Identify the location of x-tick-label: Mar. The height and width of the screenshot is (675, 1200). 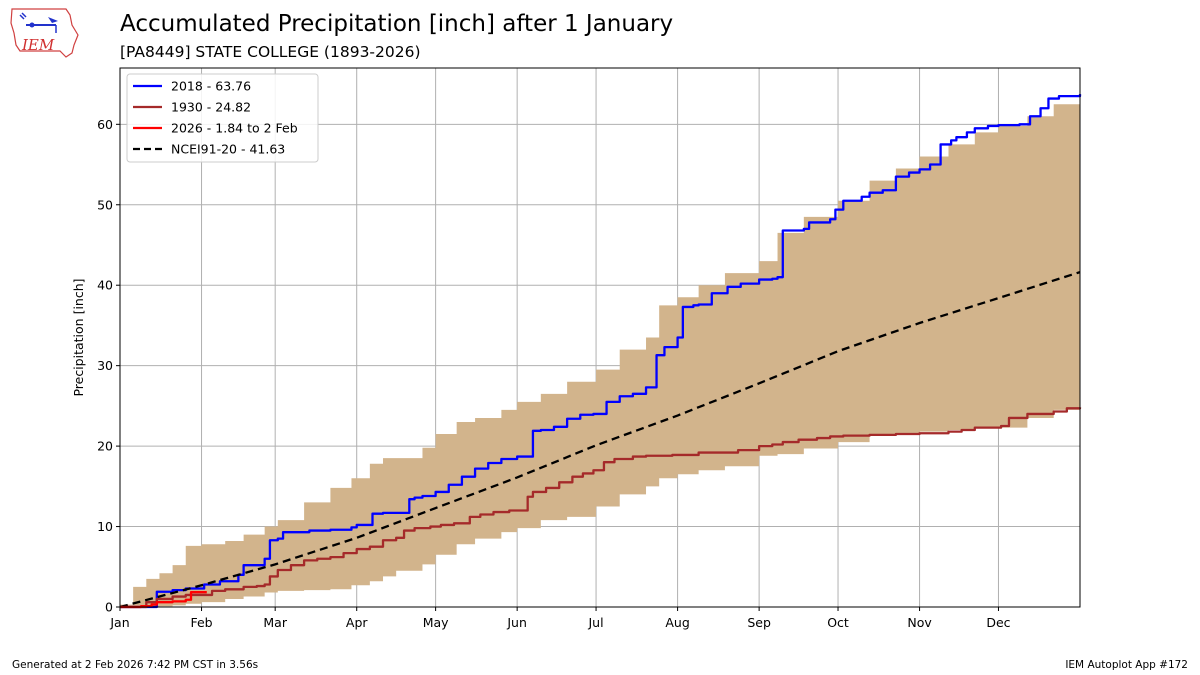
(275, 622).